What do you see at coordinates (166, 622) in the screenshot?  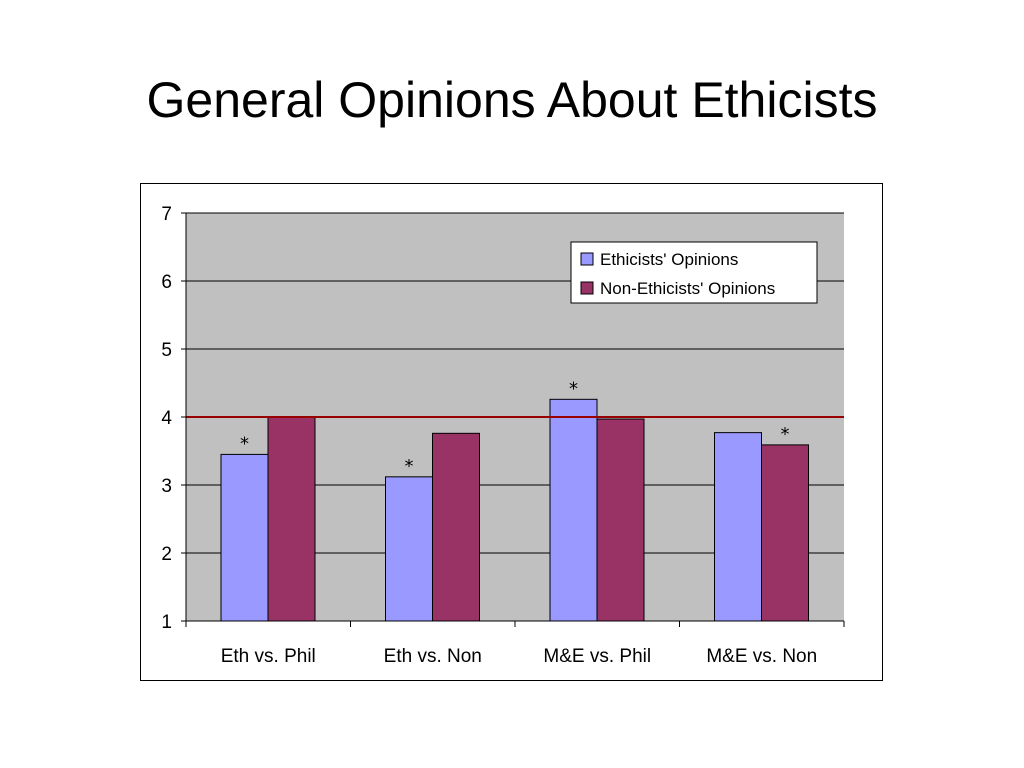 I see `y-tick-label: 1` at bounding box center [166, 622].